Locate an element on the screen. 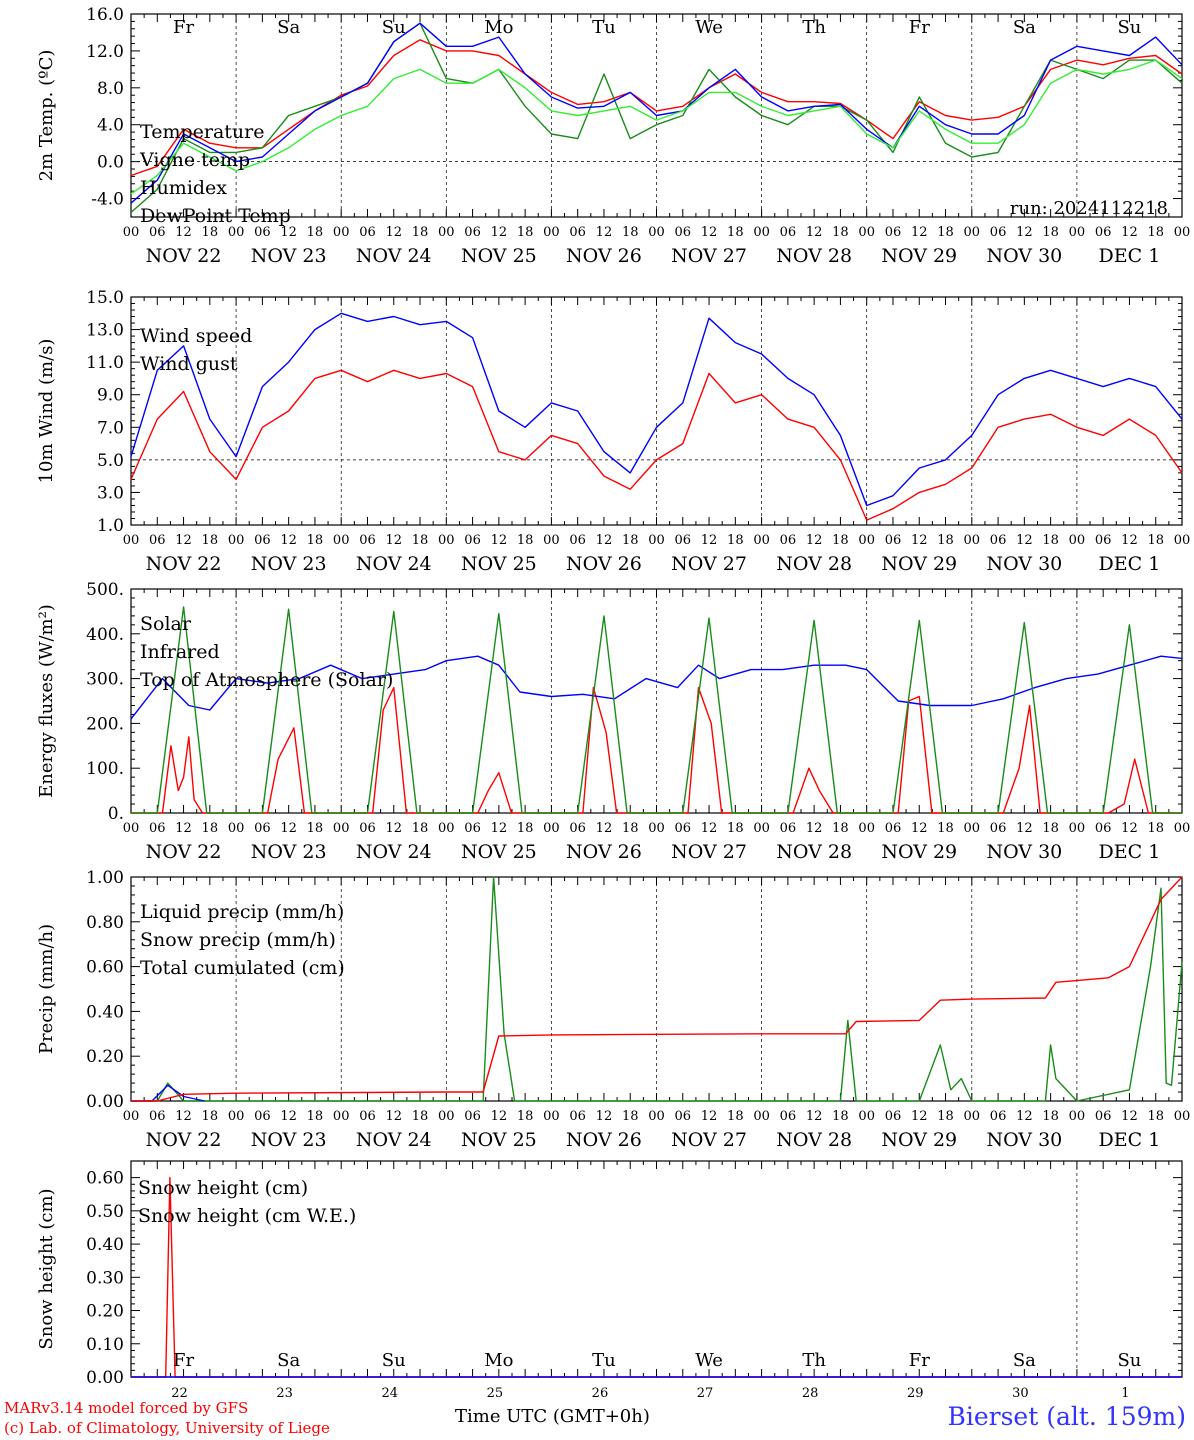 The image size is (1194, 1440). panel-4-y-tick-label: 0.60 is located at coordinates (105, 968).